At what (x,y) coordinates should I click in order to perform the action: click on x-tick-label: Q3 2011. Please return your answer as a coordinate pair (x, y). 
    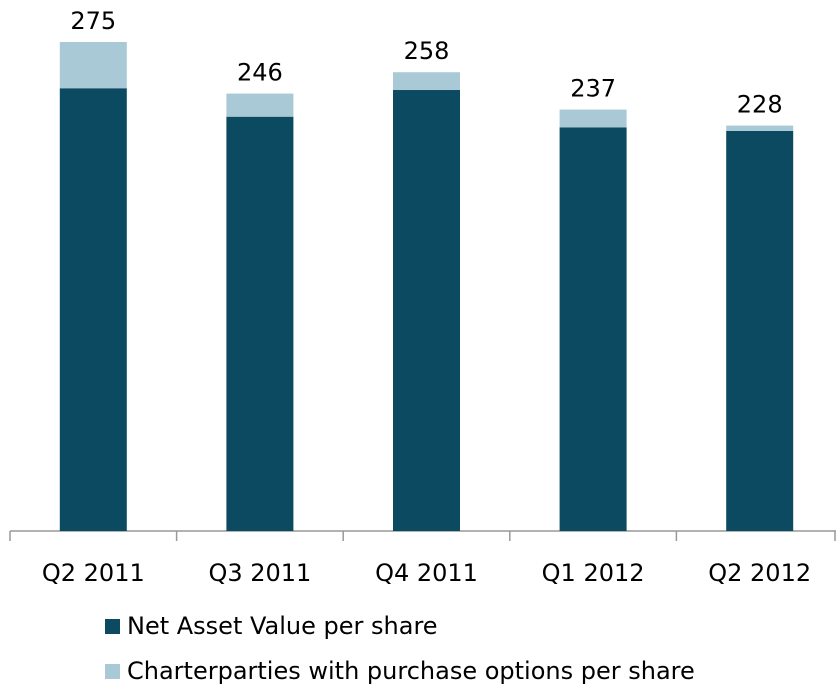
    Looking at the image, I should click on (259, 573).